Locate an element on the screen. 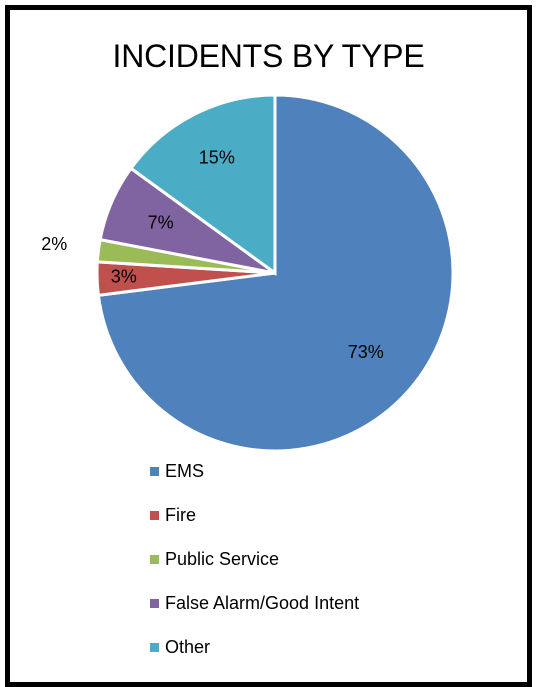 Image resolution: width=537 pixels, height=687 pixels. legend-item-ems: EMS is located at coordinates (177, 471).